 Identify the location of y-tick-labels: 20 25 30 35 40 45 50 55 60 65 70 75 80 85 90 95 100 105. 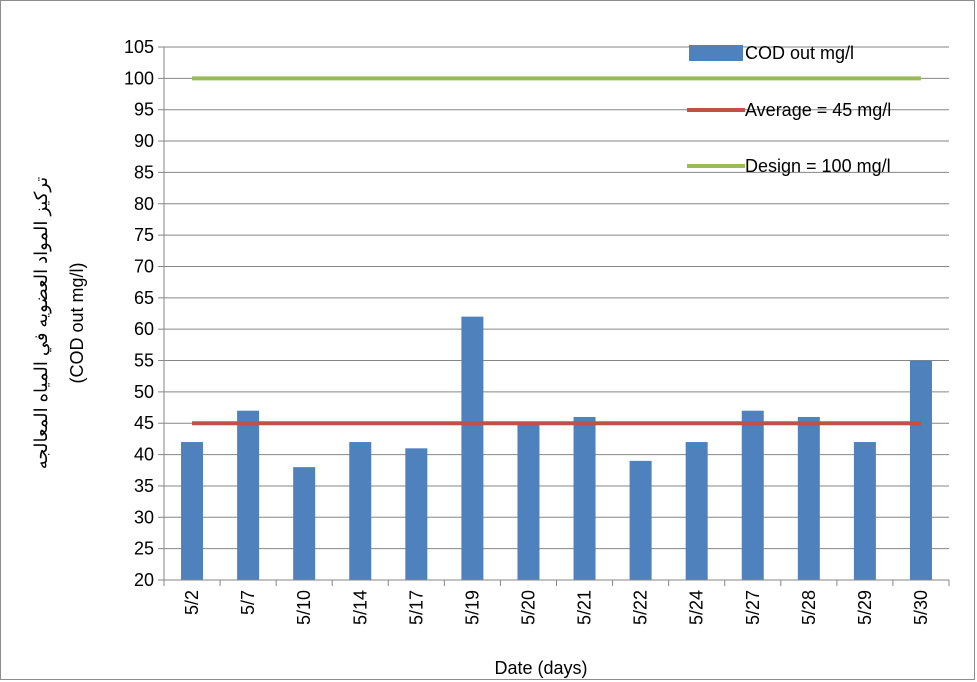
(139, 313).